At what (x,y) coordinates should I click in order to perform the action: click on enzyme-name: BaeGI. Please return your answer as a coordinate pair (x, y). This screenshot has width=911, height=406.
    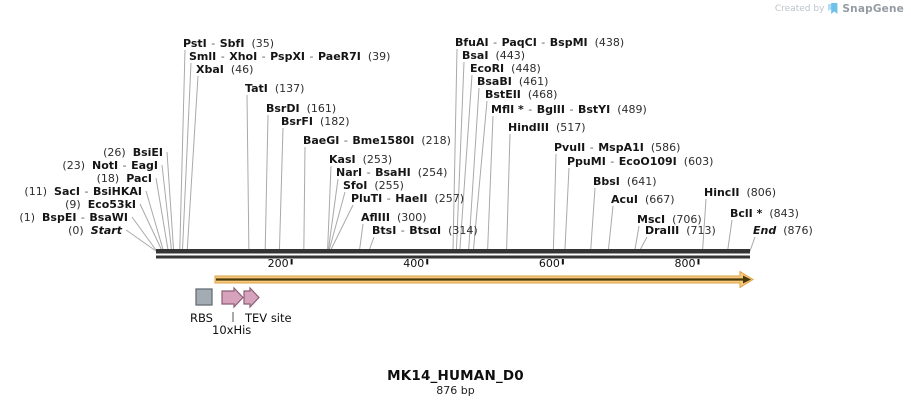
    Looking at the image, I should click on (321, 140).